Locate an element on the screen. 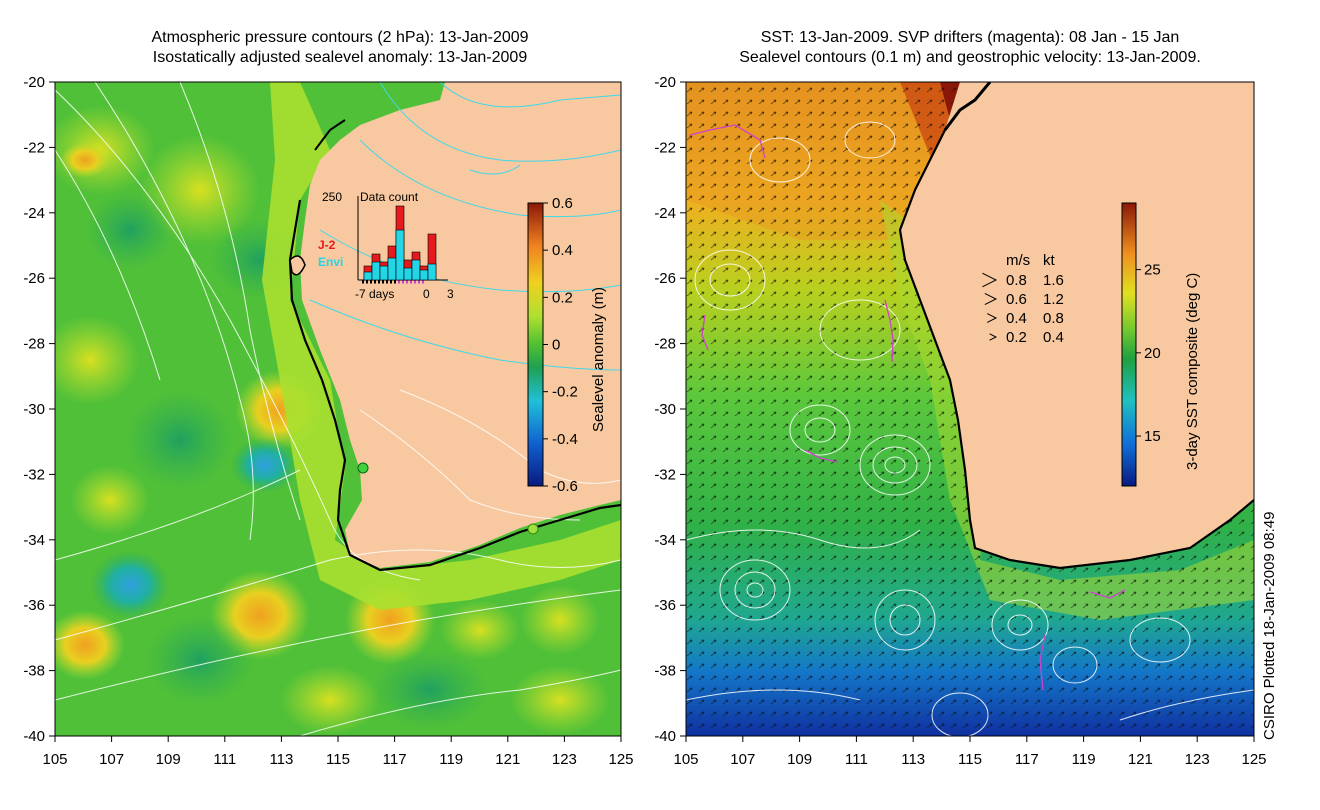  right-x-tick-label: 123 is located at coordinates (1197, 759).